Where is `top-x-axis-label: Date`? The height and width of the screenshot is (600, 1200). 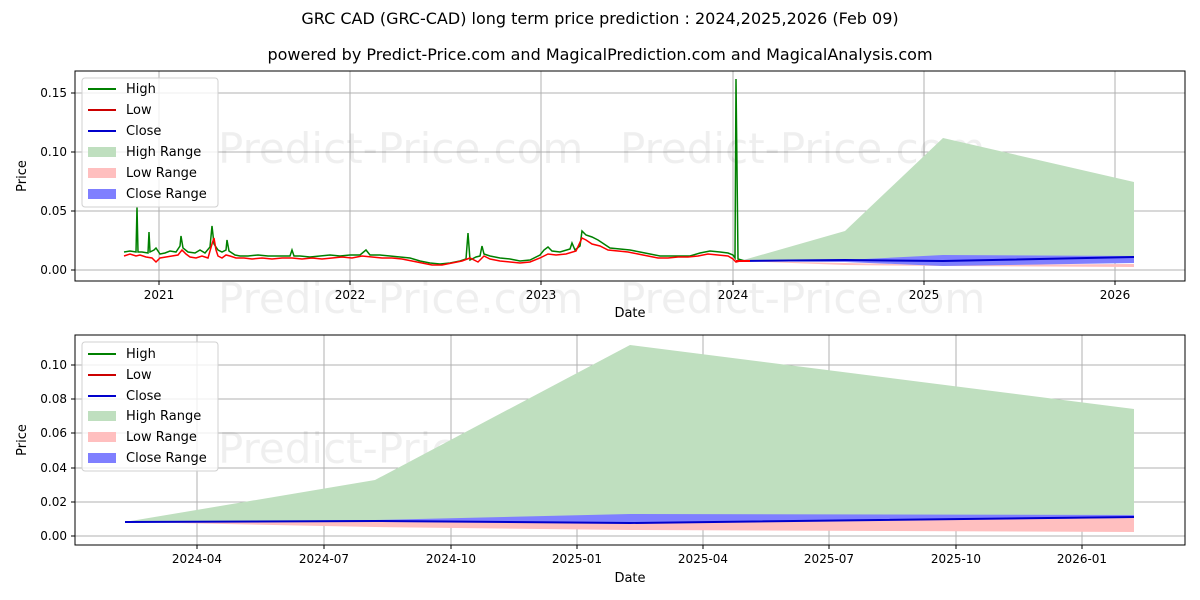 top-x-axis-label: Date is located at coordinates (629, 313).